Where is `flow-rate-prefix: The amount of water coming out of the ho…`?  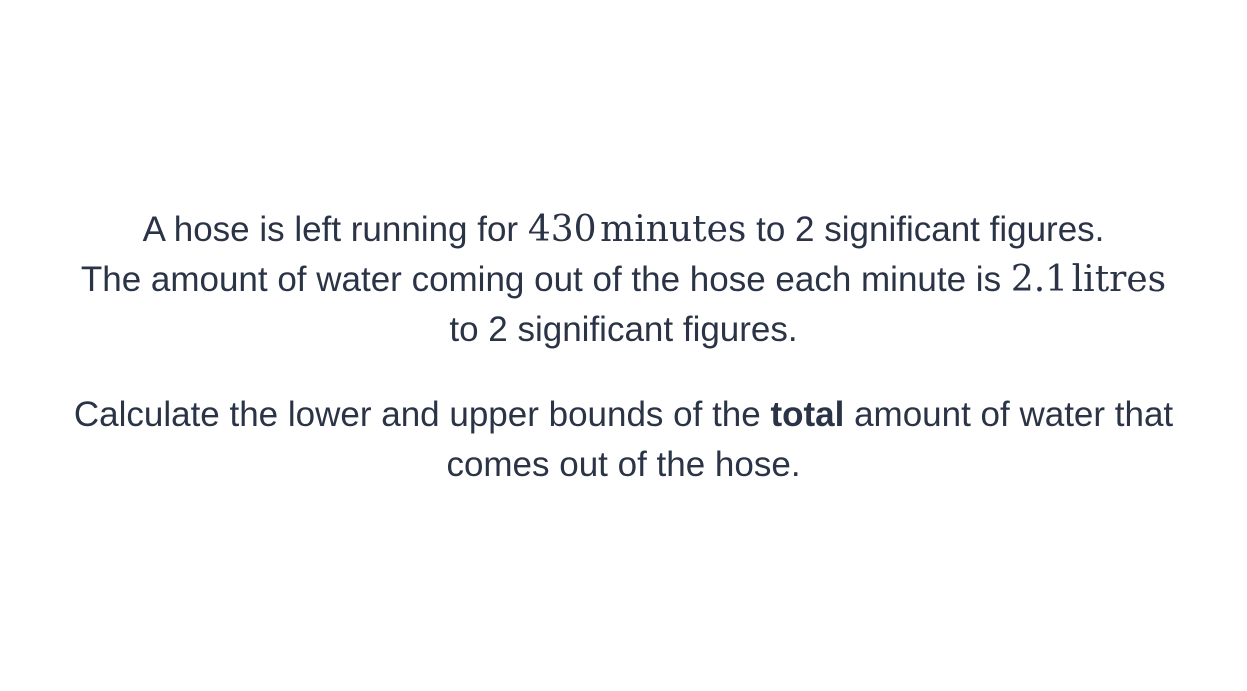 flow-rate-prefix: The amount of water coming out of the ho… is located at coordinates (545, 279).